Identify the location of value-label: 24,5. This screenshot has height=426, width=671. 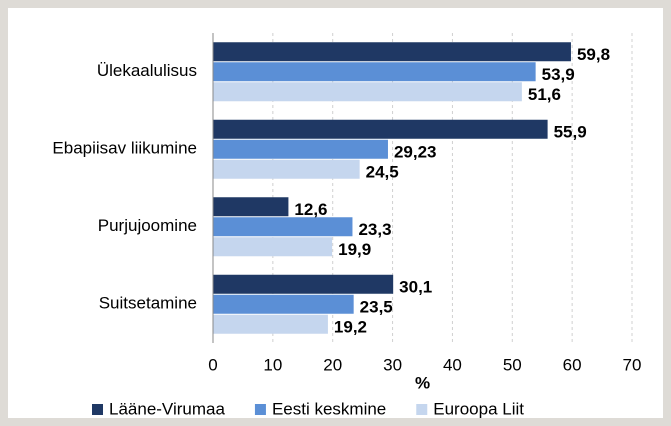
(382, 172).